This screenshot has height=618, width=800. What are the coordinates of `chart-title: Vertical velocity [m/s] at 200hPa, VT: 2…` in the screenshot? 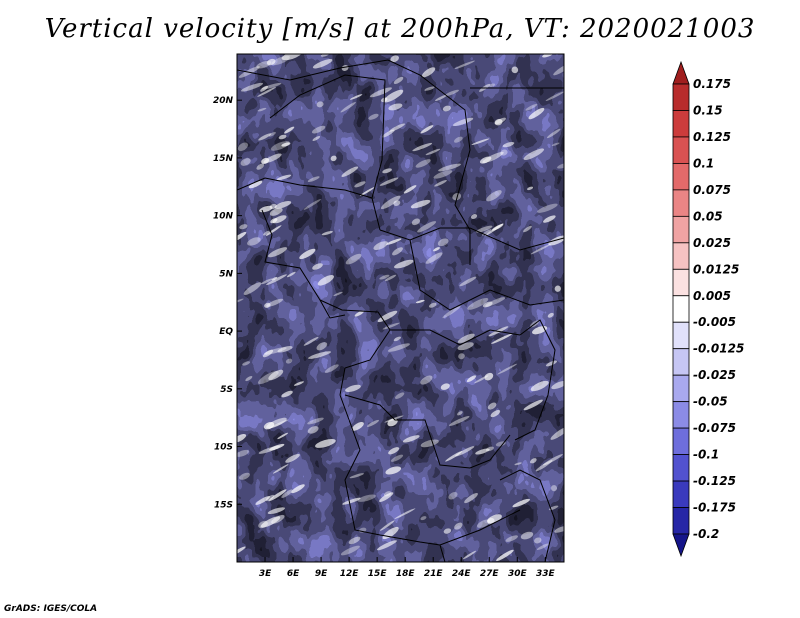 It's located at (400, 29).